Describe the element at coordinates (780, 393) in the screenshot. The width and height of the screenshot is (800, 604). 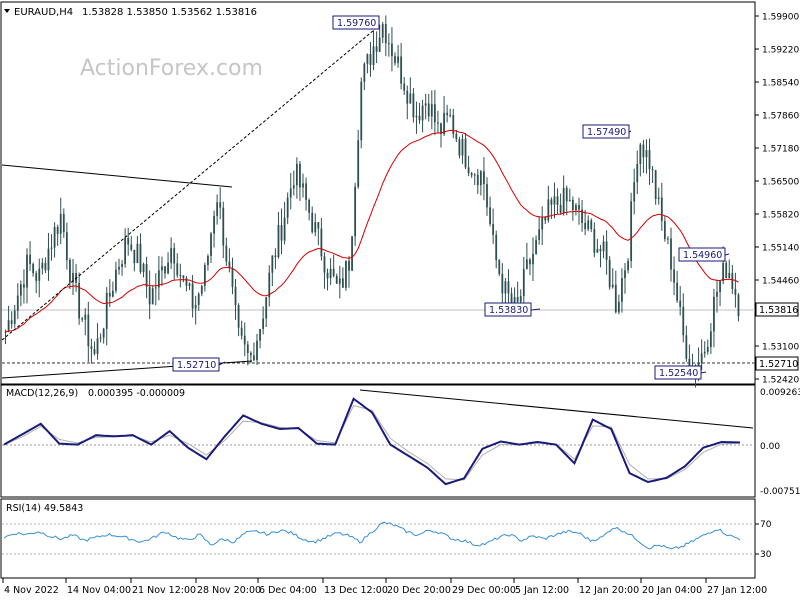
I see `macd-tick-label: 0.009263` at that location.